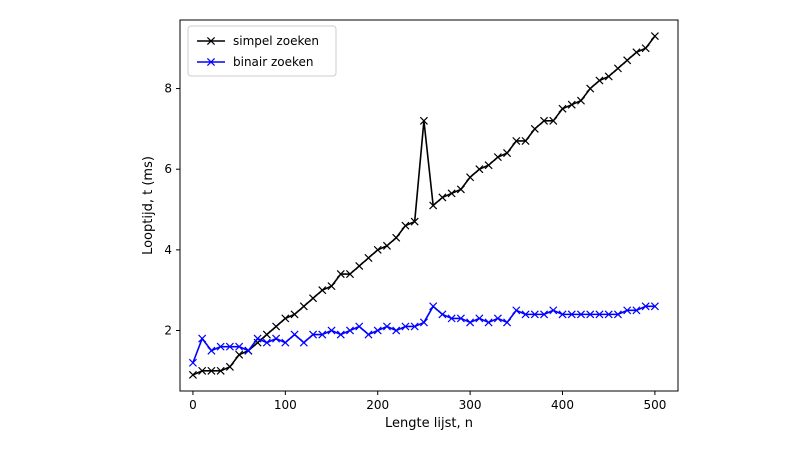 This screenshot has height=454, width=800. I want to click on y-axis: 2 4 6 8, so click(172, 210).